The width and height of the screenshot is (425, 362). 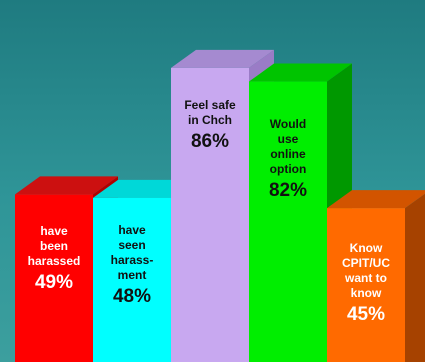 I want to click on category-label: Feel safe in Chch, so click(x=210, y=112).